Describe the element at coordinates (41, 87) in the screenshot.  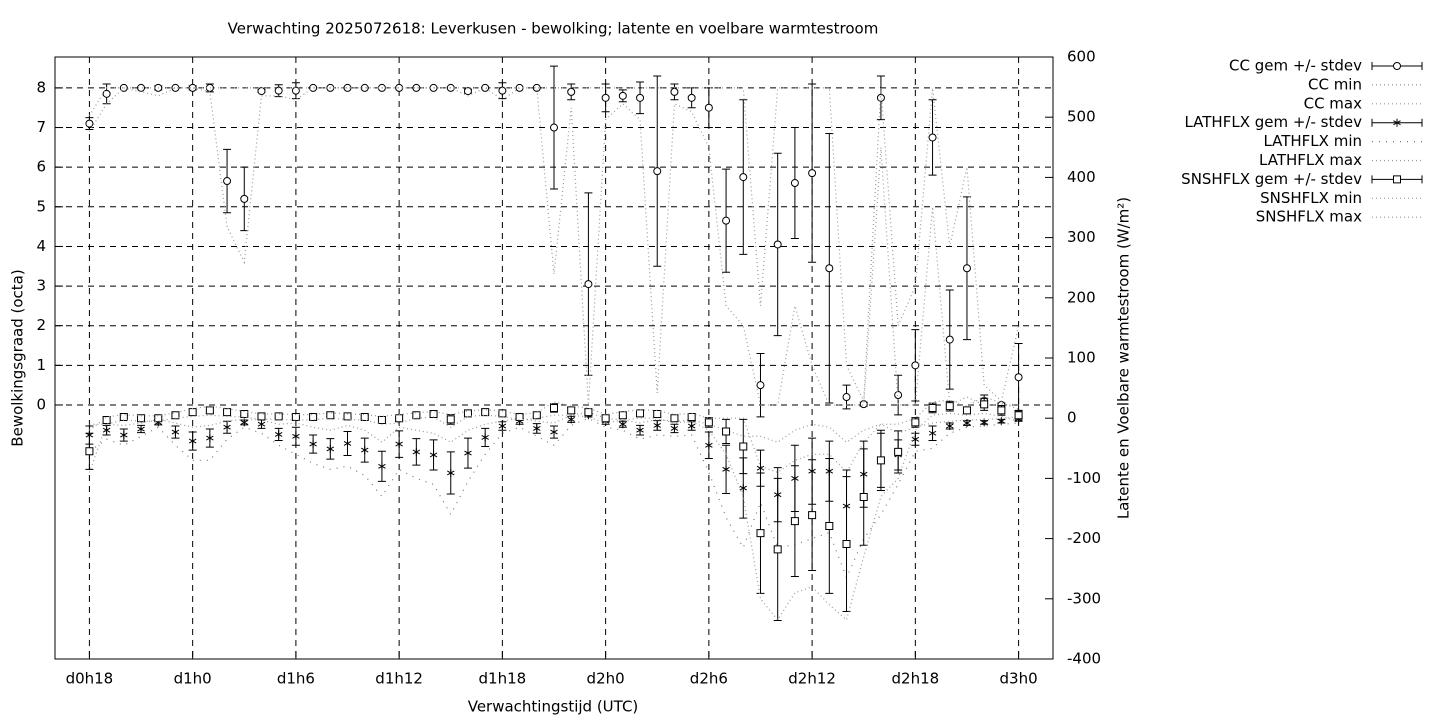
I see `y-tick-label: 8` at that location.